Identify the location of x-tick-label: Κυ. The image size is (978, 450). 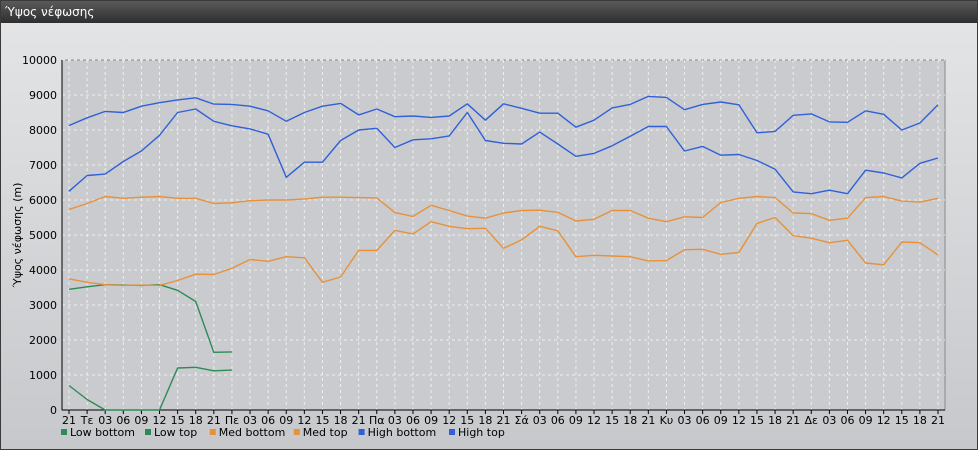
(667, 420).